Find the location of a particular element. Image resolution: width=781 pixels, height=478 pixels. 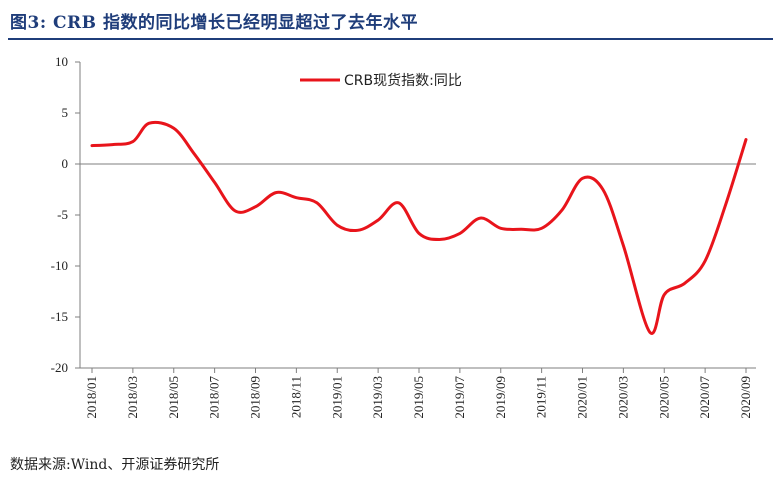

x-tick-label: 2020/01 is located at coordinates (582, 397).